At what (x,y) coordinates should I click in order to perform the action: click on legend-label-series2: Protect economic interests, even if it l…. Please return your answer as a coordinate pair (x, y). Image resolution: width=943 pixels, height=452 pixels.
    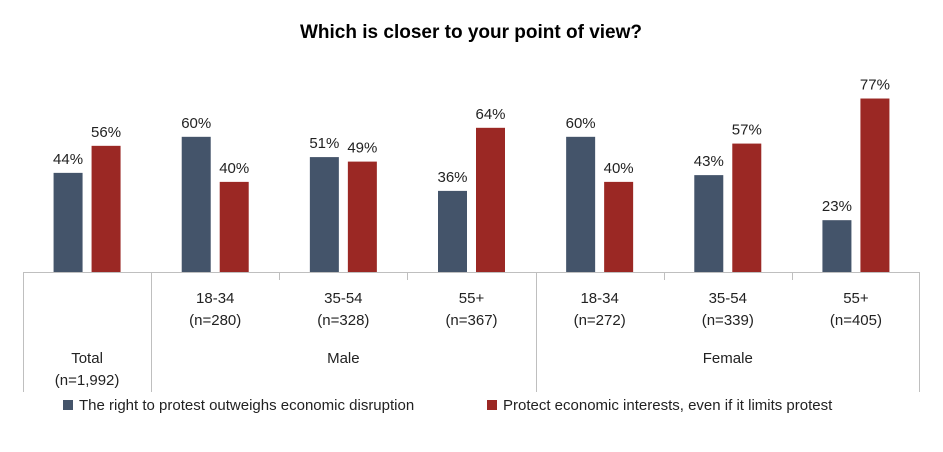
    Looking at the image, I should click on (668, 405).